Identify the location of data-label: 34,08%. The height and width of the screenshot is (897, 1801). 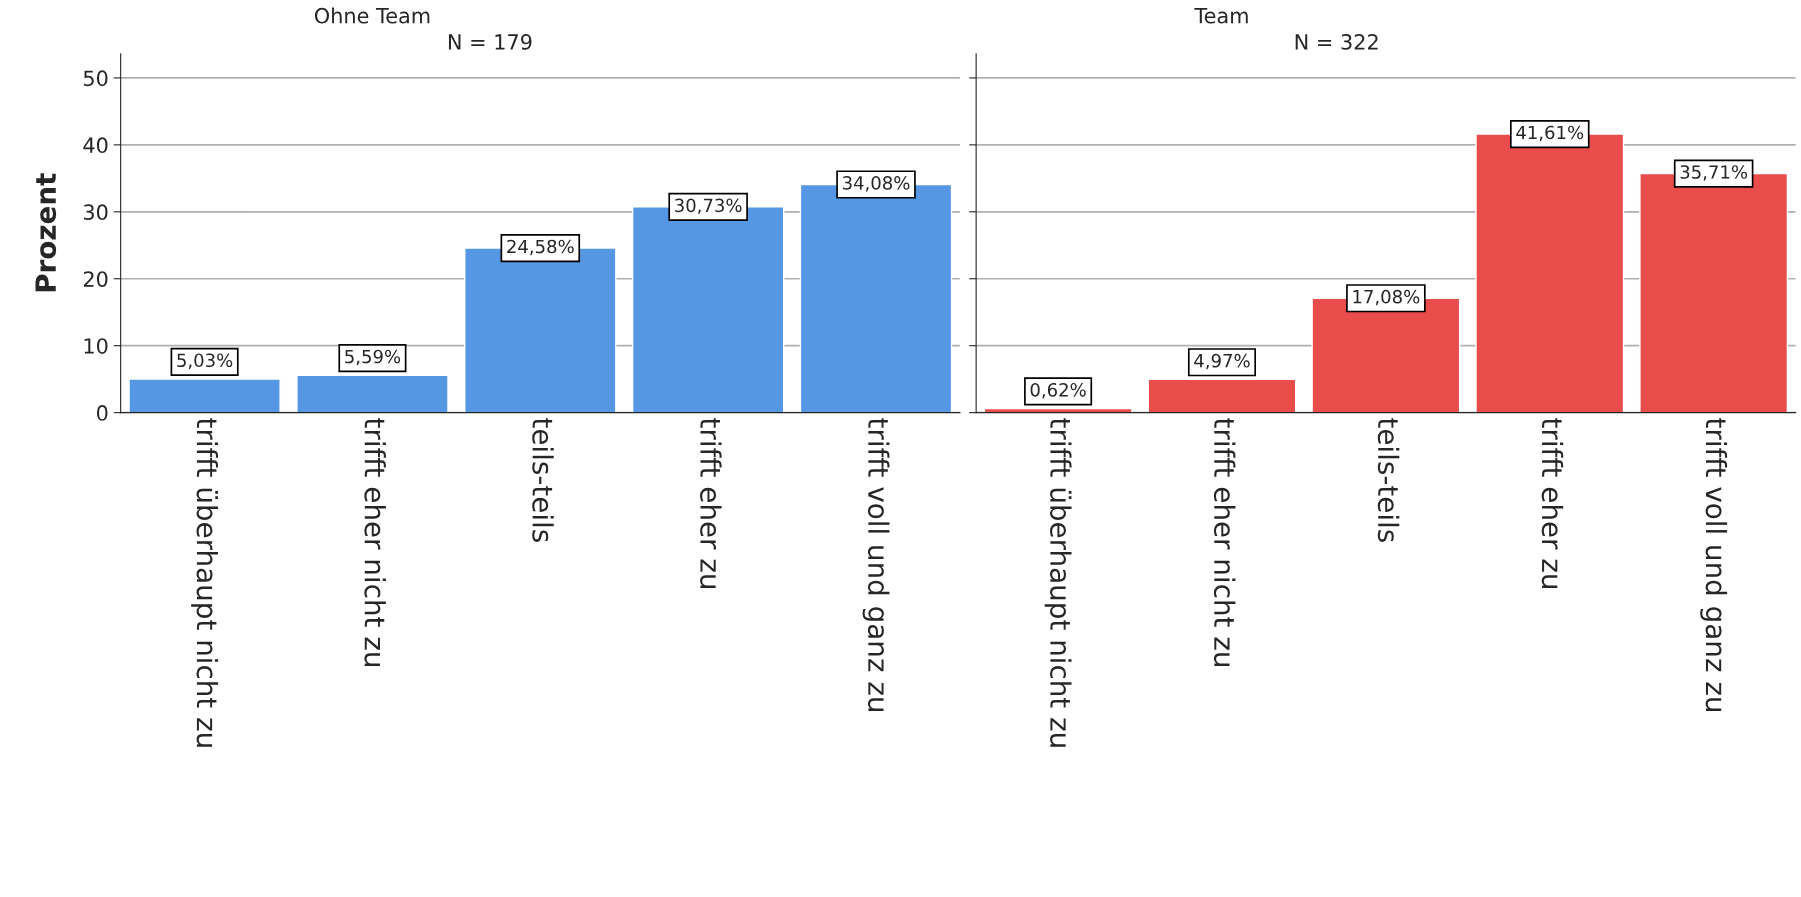
(876, 184).